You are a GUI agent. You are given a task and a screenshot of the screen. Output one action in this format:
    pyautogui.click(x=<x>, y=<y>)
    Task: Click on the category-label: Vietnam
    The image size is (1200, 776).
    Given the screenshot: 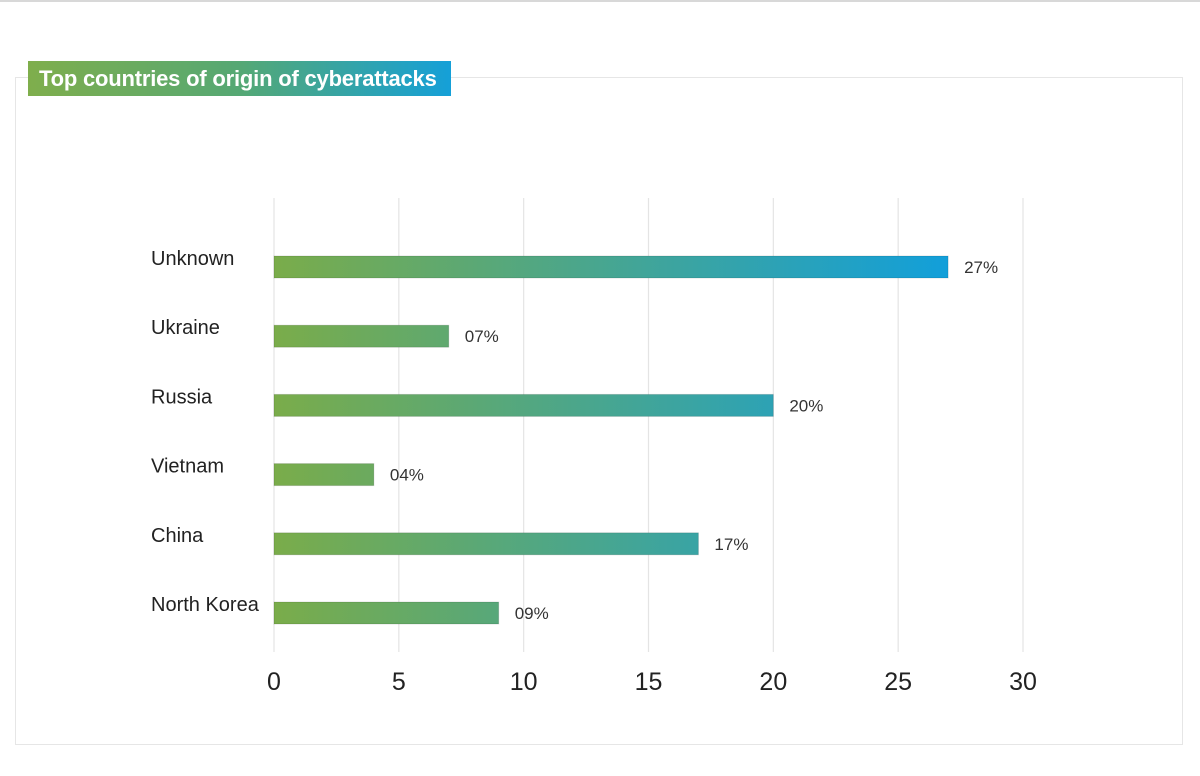 What is the action you would take?
    pyautogui.click(x=187, y=467)
    